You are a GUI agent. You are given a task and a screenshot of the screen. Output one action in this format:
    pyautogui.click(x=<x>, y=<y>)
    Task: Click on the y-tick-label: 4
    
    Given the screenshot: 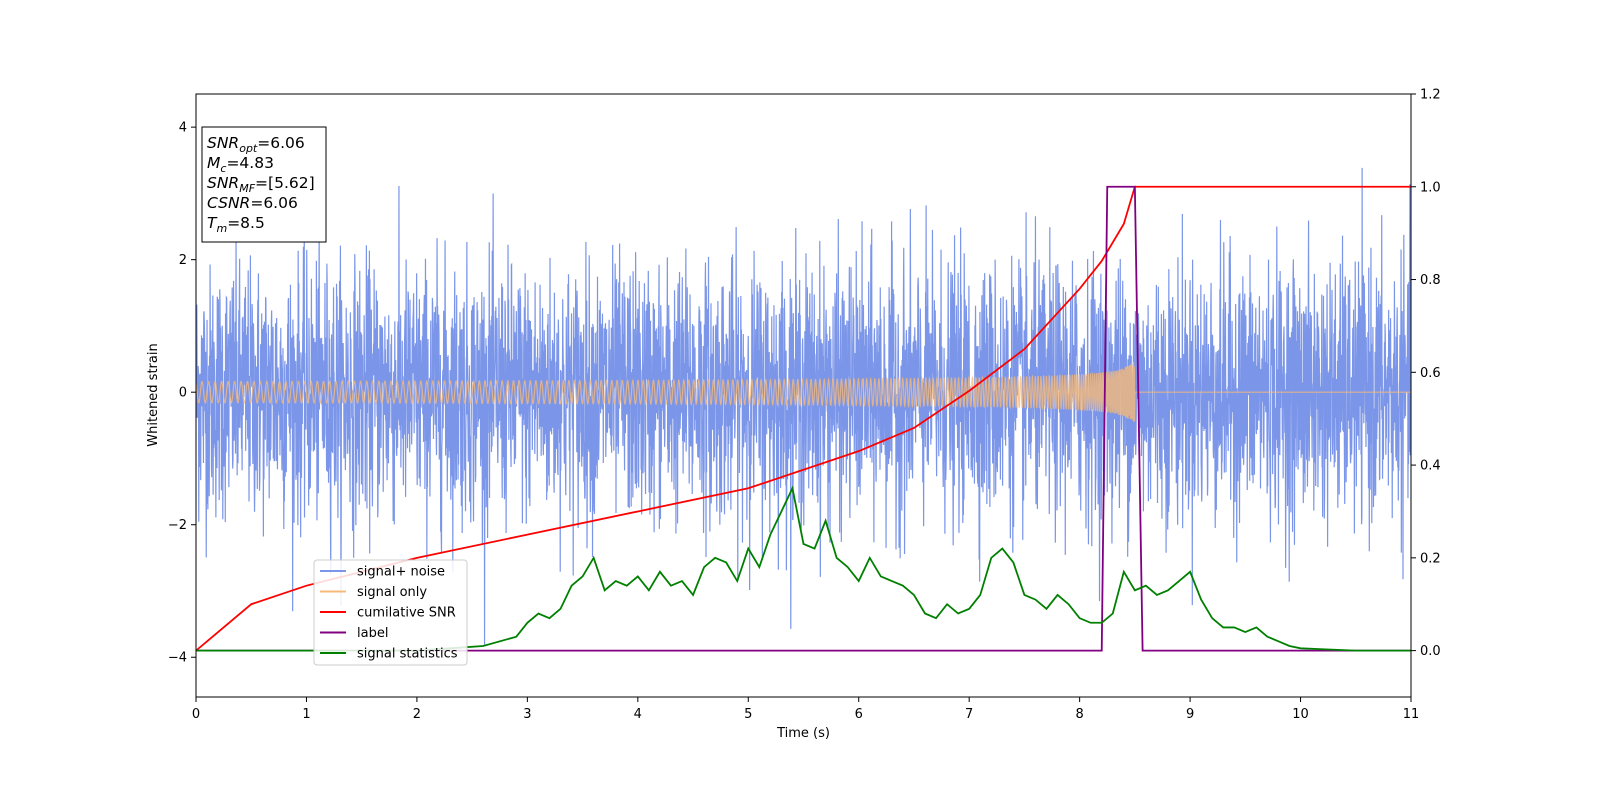 What is the action you would take?
    pyautogui.click(x=183, y=128)
    